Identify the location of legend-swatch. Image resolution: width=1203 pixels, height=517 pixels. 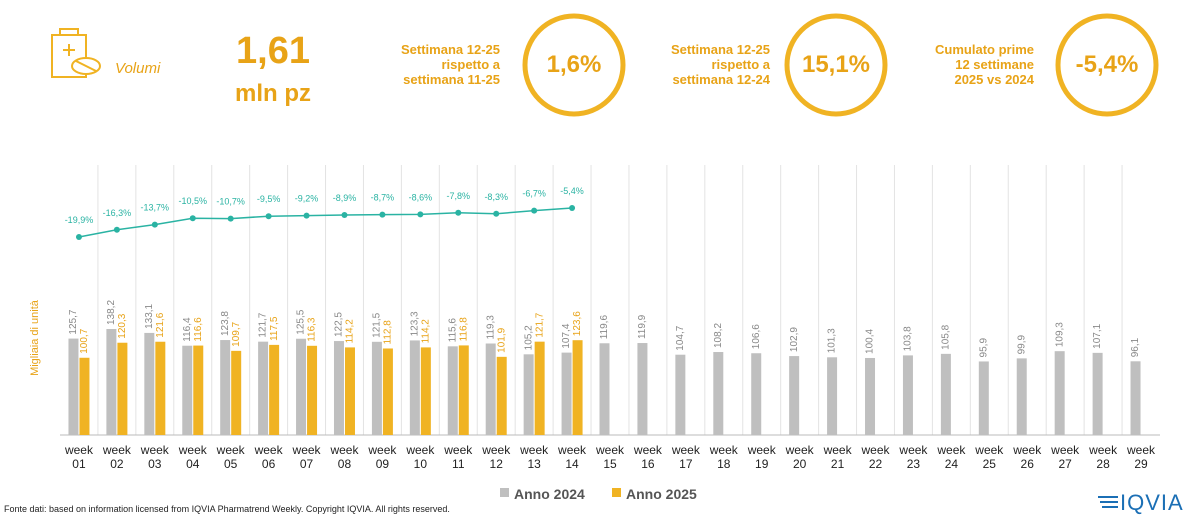
(616, 492).